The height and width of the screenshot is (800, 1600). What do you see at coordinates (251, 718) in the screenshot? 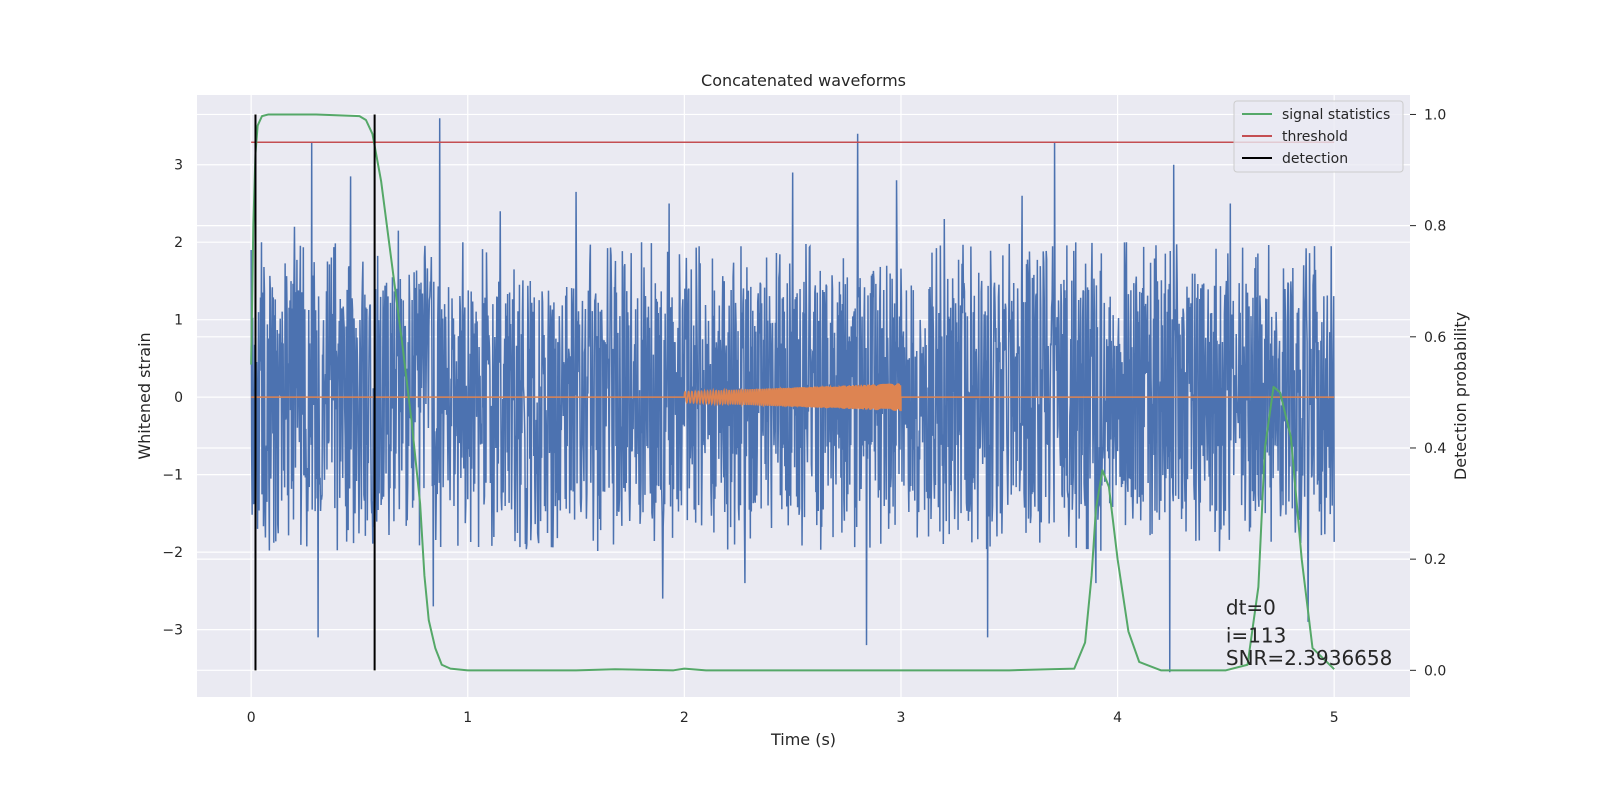
I see `x-tick-label: 0` at bounding box center [251, 718].